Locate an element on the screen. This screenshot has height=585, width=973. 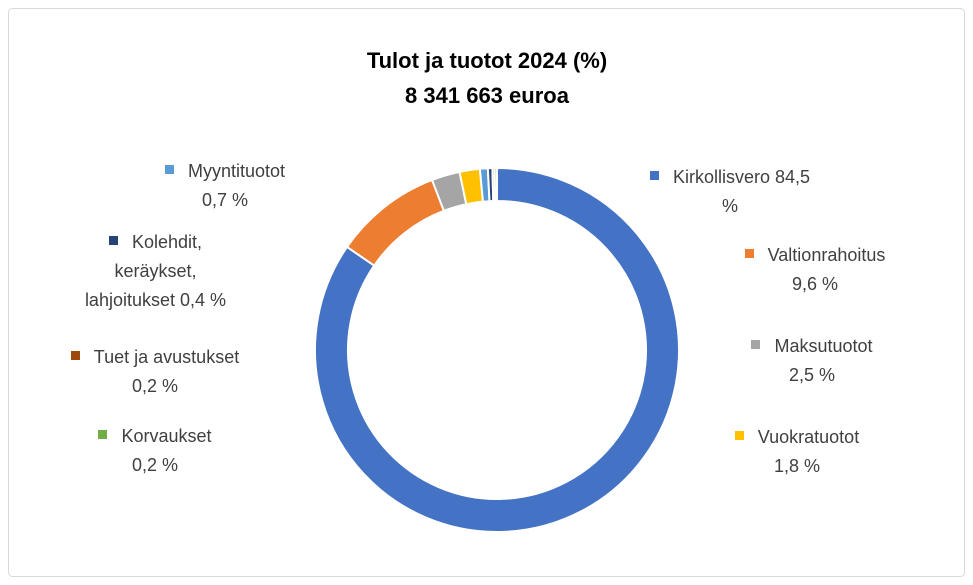
category-label: Valtionrahoitus is located at coordinates (826, 255).